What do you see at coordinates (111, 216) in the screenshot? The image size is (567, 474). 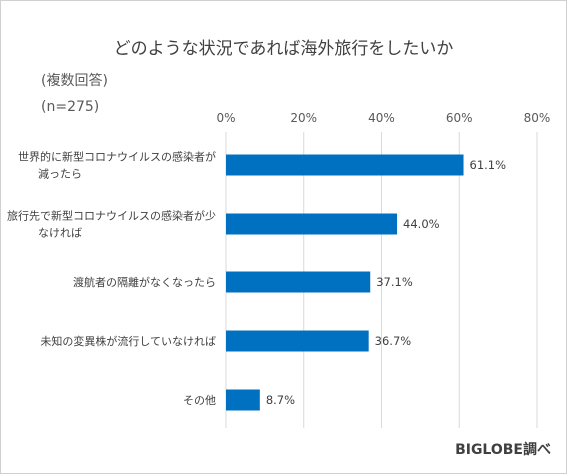 I see `category-label: 旅行先で新型コロナウイルスの感染者が少` at bounding box center [111, 216].